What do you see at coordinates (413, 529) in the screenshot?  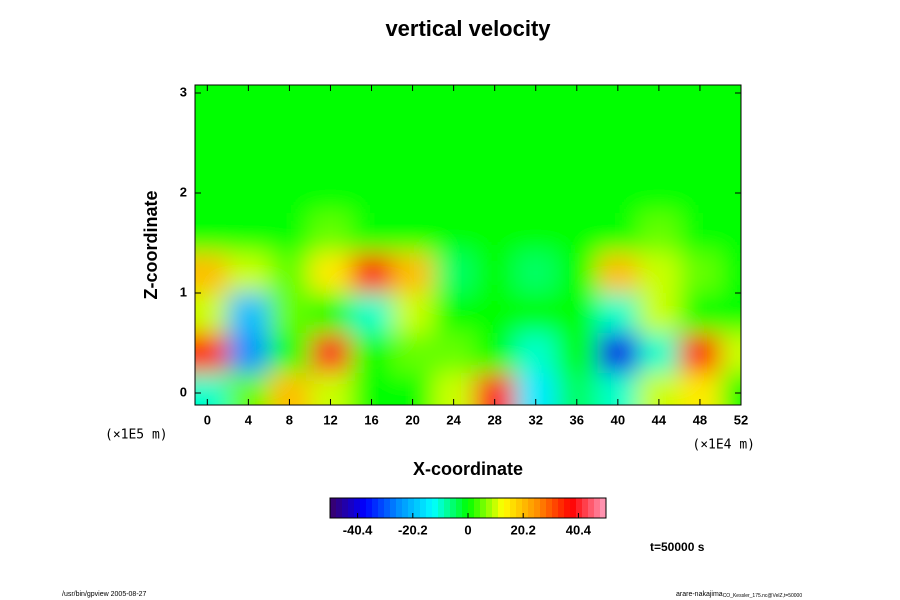 I see `colorbar-tick-label: -20.2` at bounding box center [413, 529].